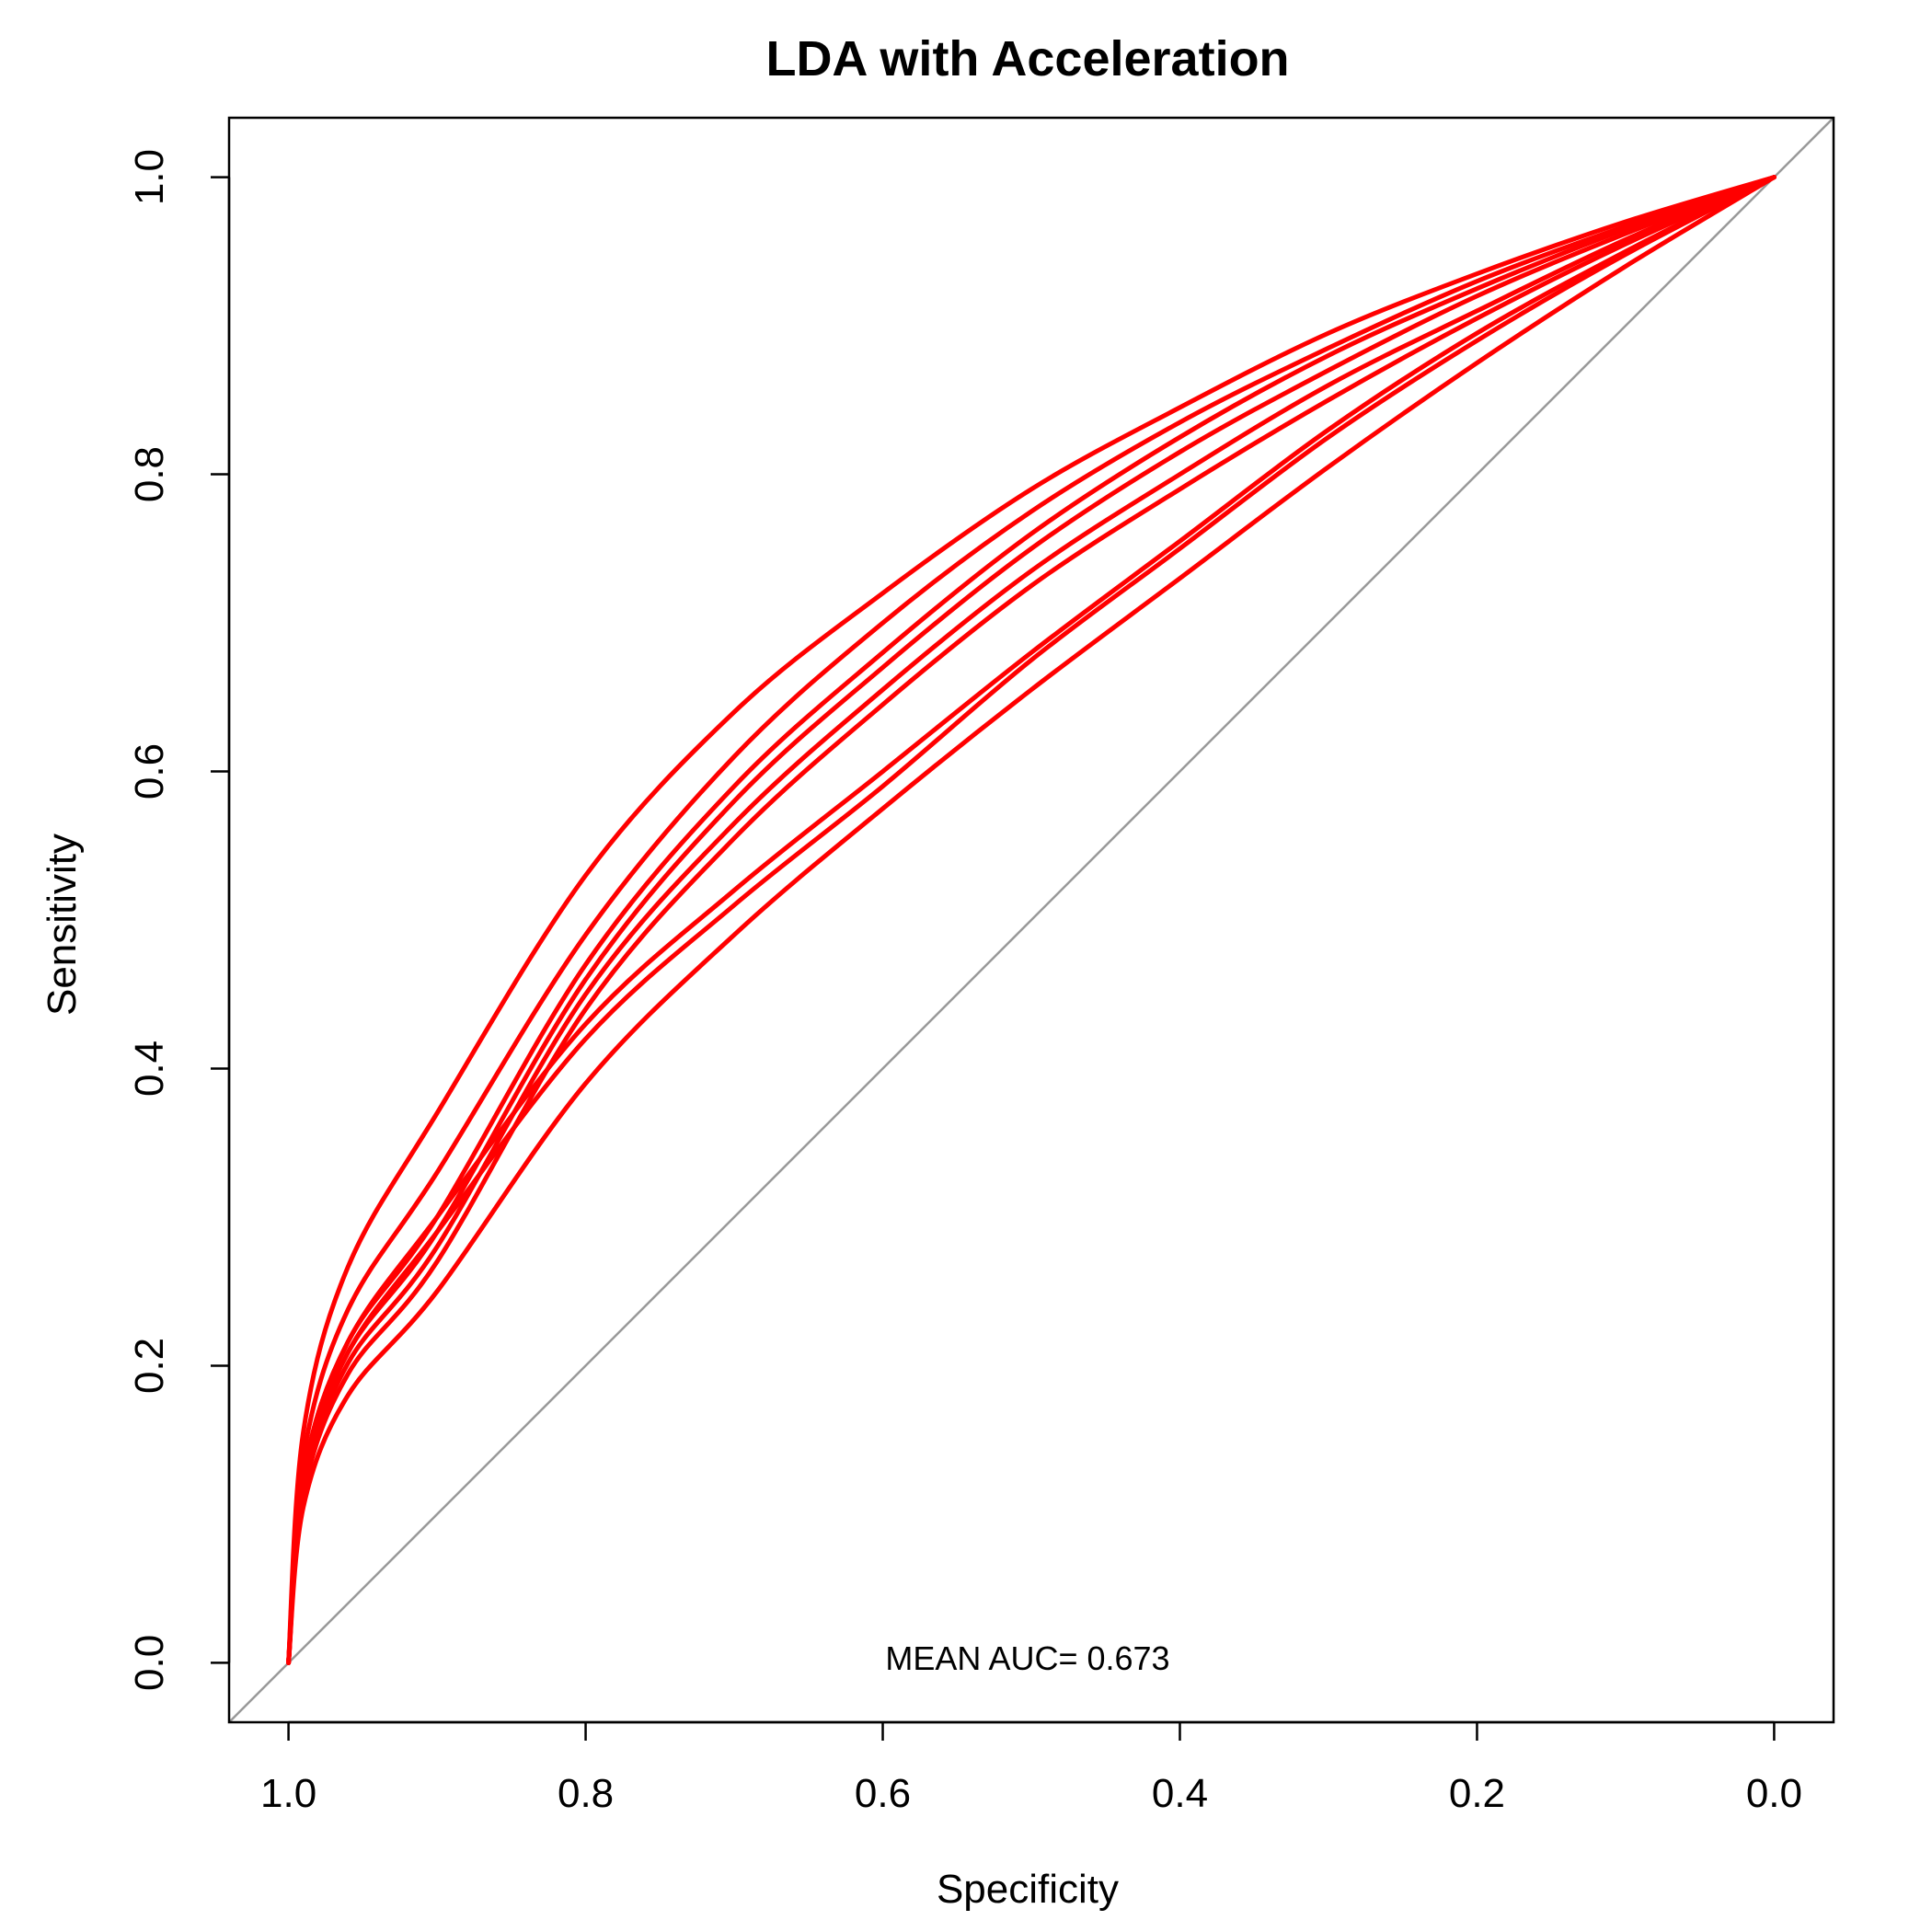 This screenshot has width=1932, height=1932. What do you see at coordinates (149, 1366) in the screenshot?
I see `y-tick-label: 0.2` at bounding box center [149, 1366].